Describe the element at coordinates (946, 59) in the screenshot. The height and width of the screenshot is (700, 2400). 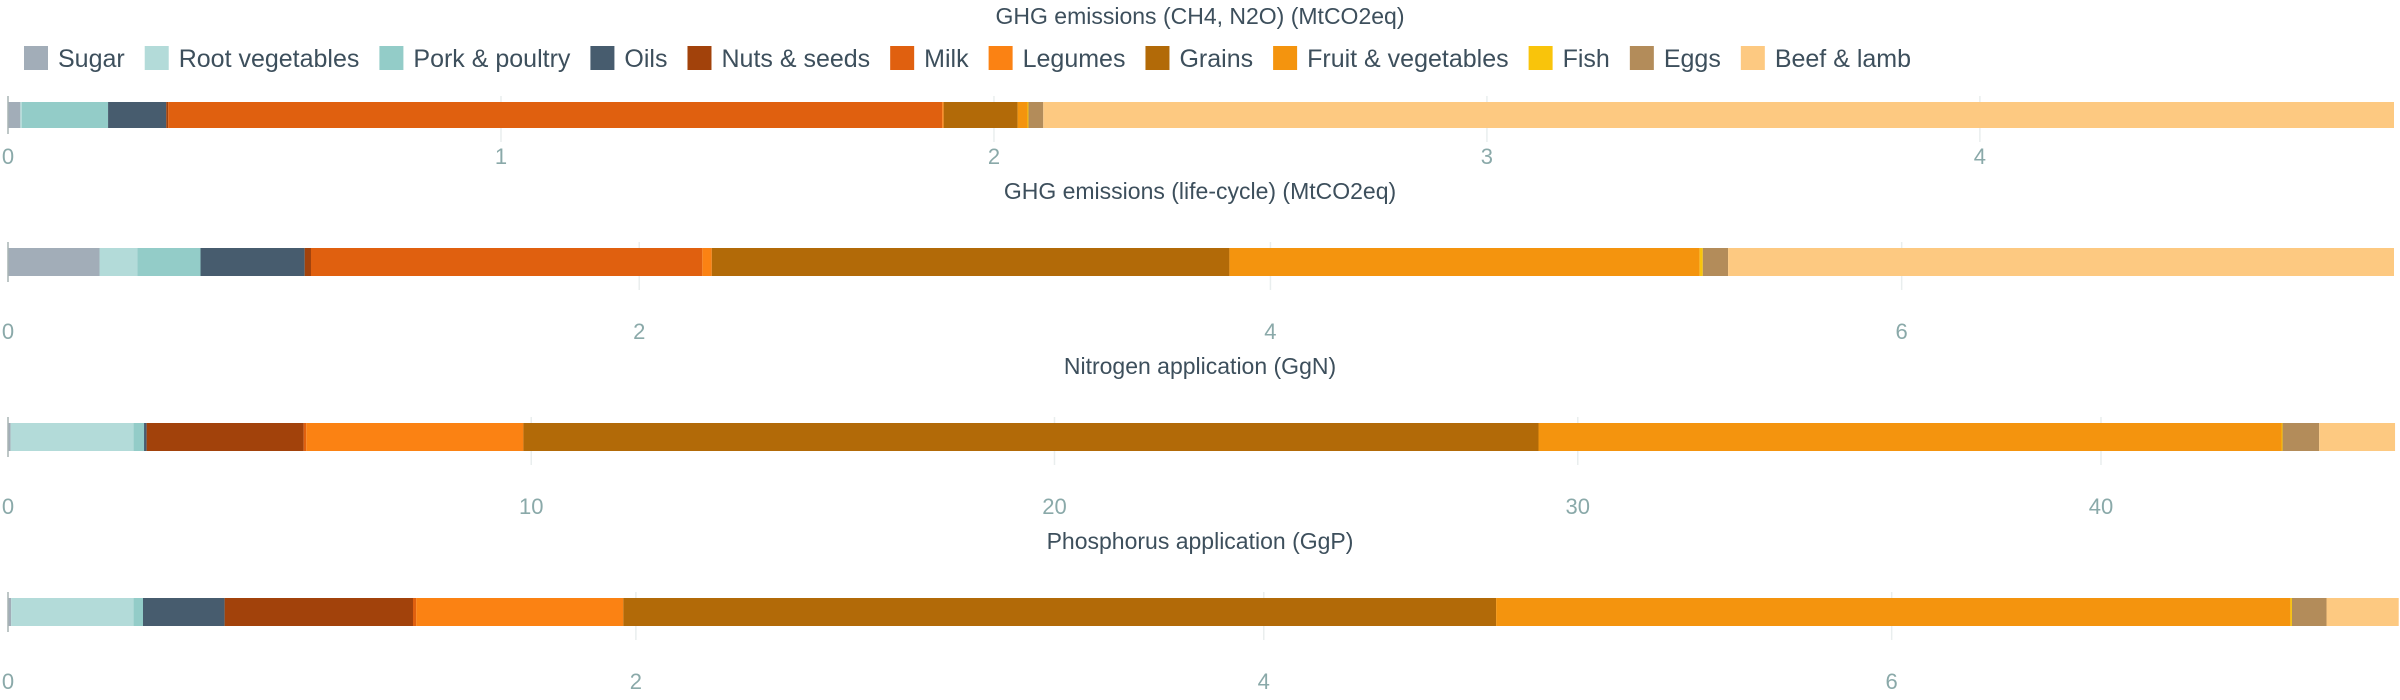
I see `legend-label: Milk` at that location.